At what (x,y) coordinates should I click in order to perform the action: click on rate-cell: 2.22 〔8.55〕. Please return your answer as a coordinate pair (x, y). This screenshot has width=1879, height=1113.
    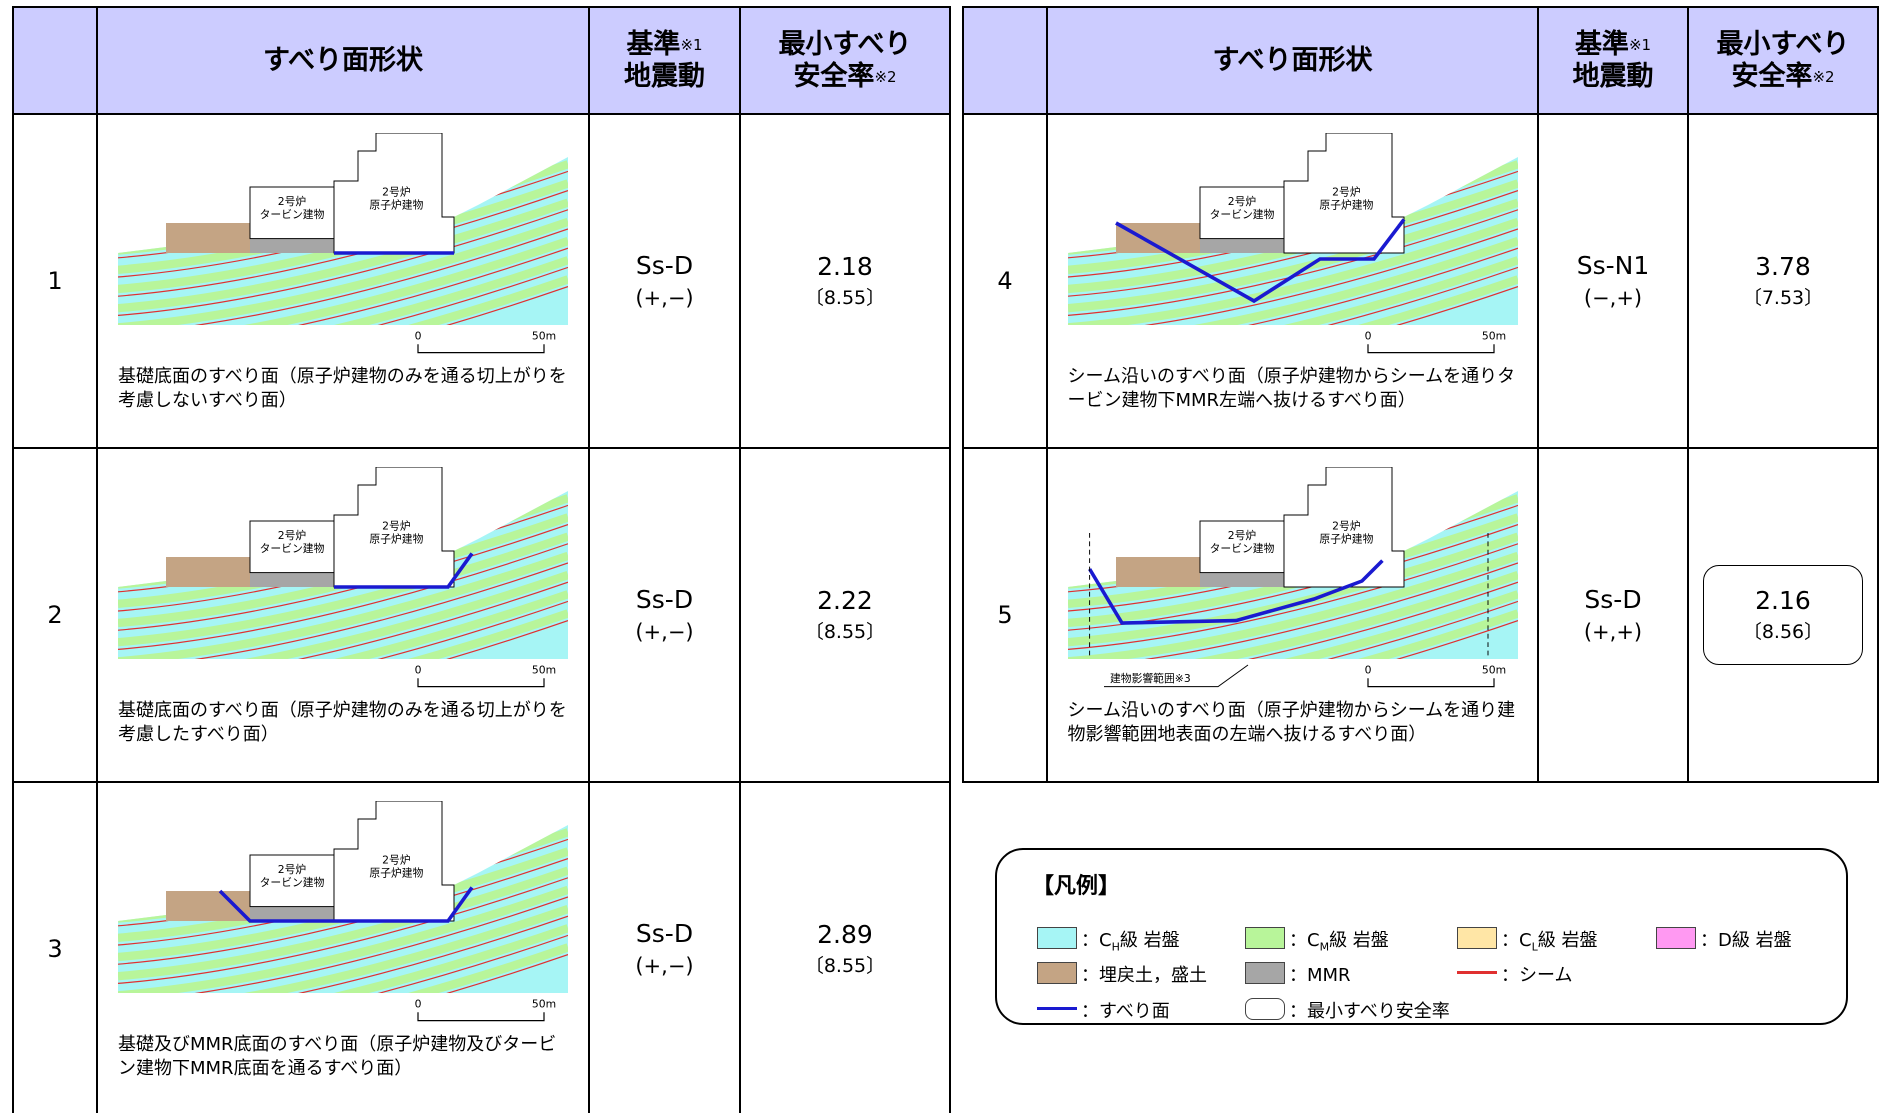
    Looking at the image, I should click on (846, 616).